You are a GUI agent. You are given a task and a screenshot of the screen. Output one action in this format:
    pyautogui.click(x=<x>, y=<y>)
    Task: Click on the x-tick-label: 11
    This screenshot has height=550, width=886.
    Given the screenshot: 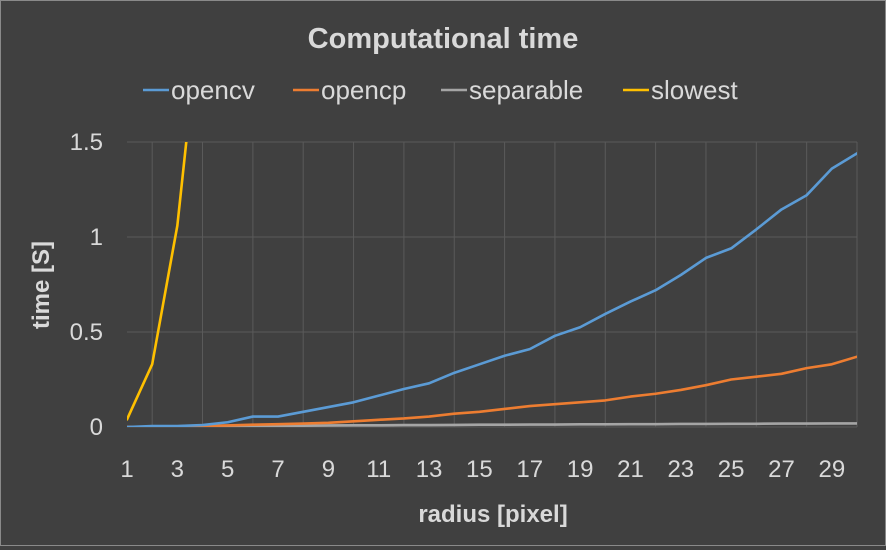 What is the action you would take?
    pyautogui.click(x=378, y=469)
    